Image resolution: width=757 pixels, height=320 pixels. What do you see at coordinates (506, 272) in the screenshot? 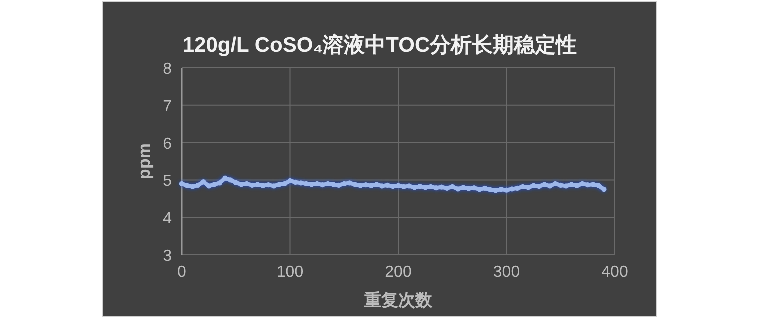
I see `x-tick-label: 300` at bounding box center [506, 272].